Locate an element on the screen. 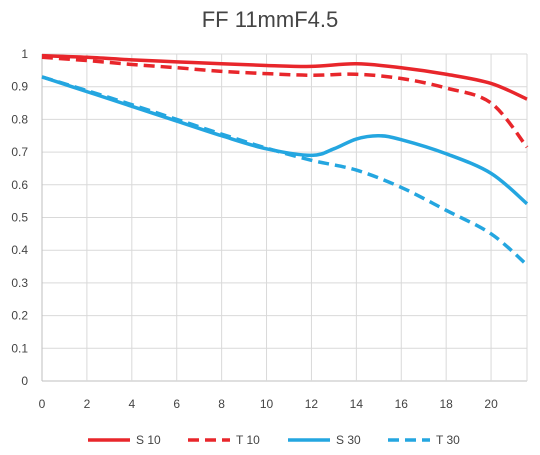  y-tick-label: 0.8 is located at coordinates (19, 119).